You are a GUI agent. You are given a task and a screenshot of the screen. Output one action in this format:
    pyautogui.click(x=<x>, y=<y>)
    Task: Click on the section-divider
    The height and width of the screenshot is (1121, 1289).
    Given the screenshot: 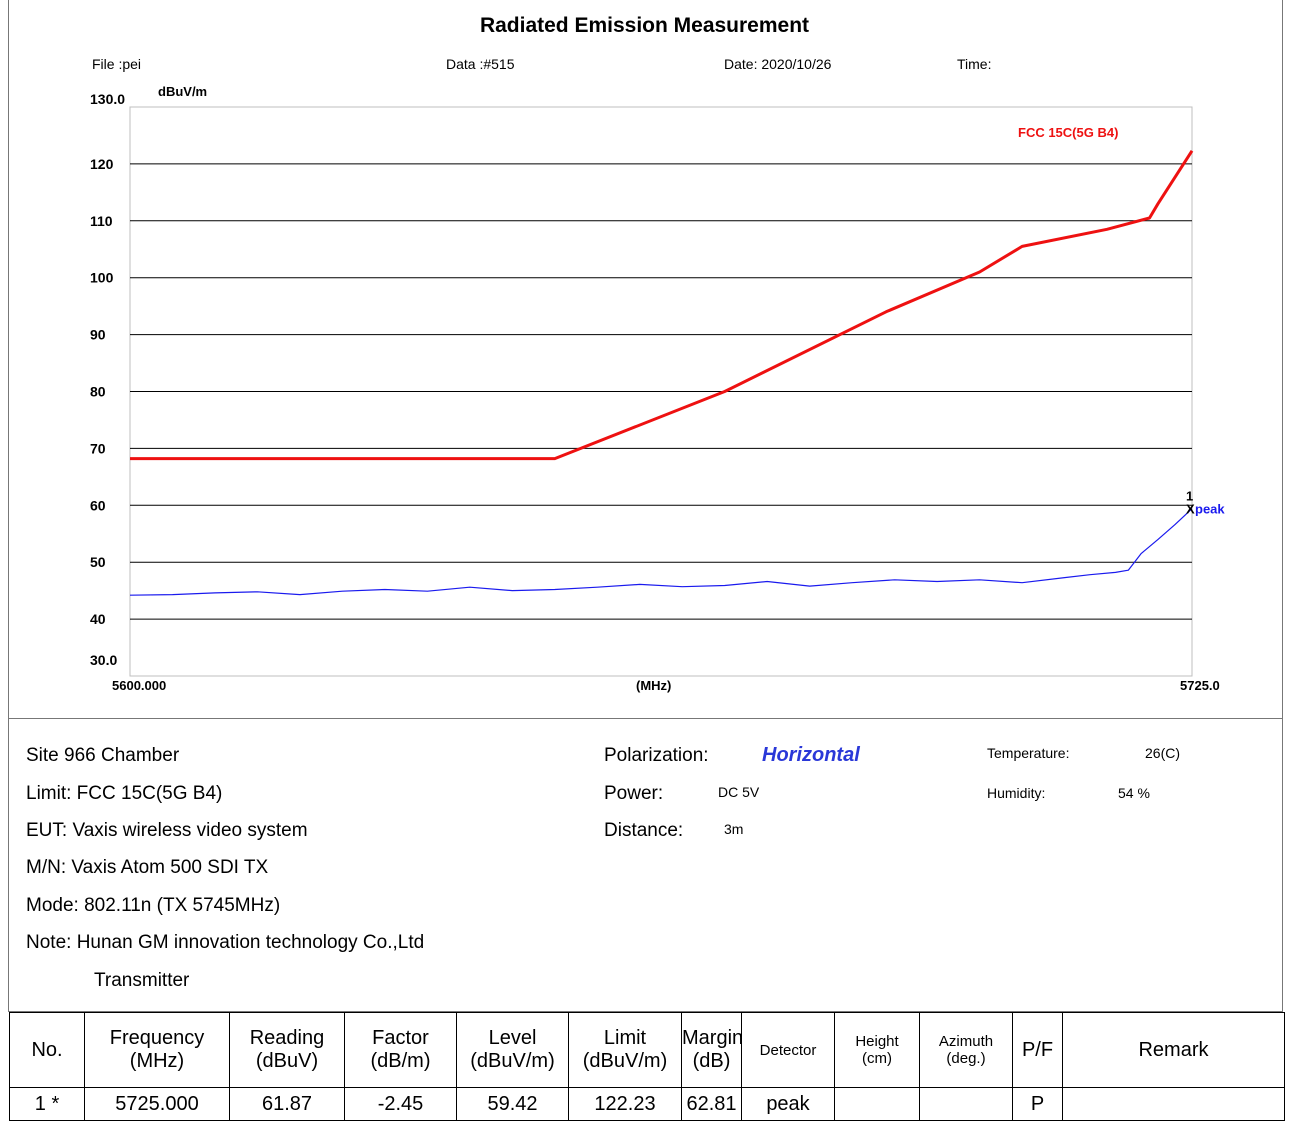 What is the action you would take?
    pyautogui.click(x=645, y=718)
    